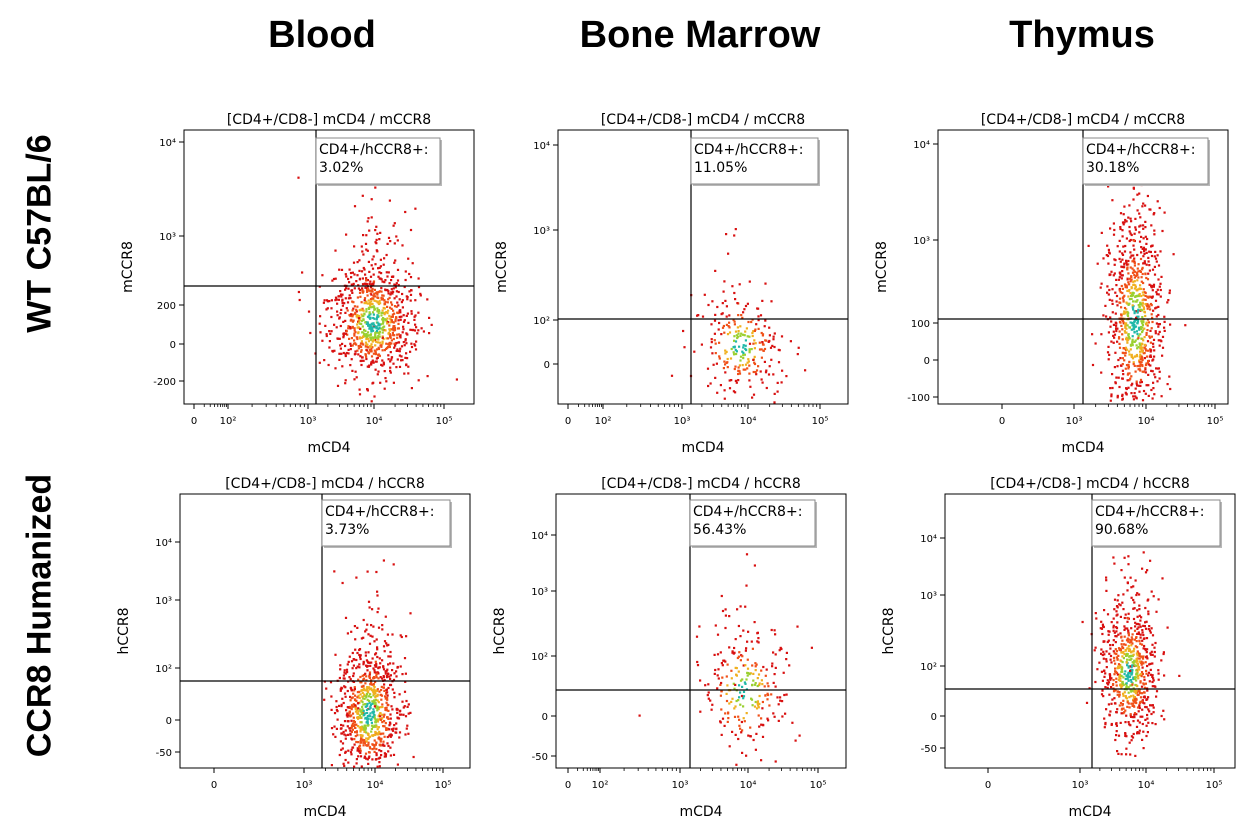  I want to click on plot-frame, so click(1090, 631).